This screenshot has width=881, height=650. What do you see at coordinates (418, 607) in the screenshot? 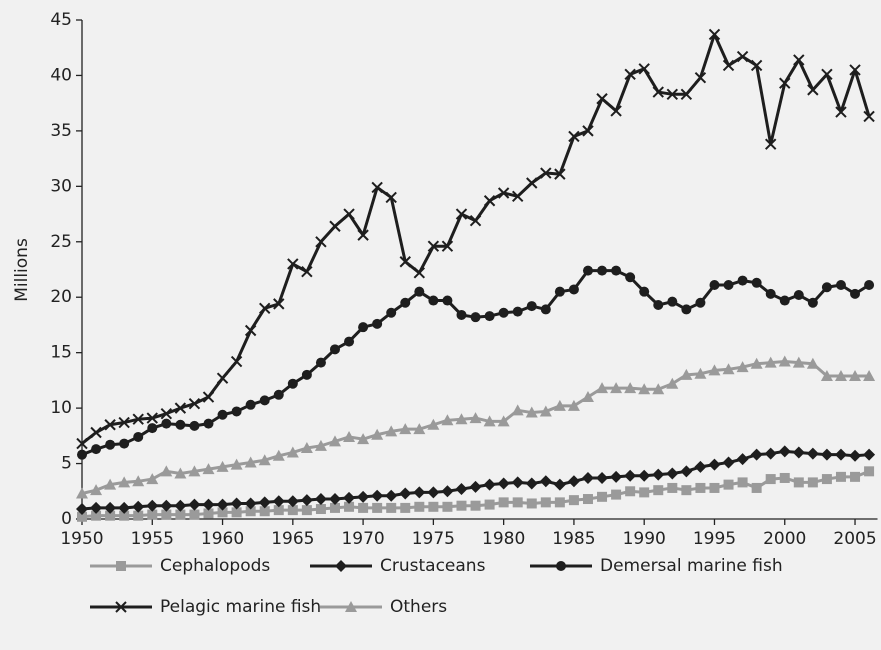
I see `legend-label: Others` at bounding box center [418, 607].